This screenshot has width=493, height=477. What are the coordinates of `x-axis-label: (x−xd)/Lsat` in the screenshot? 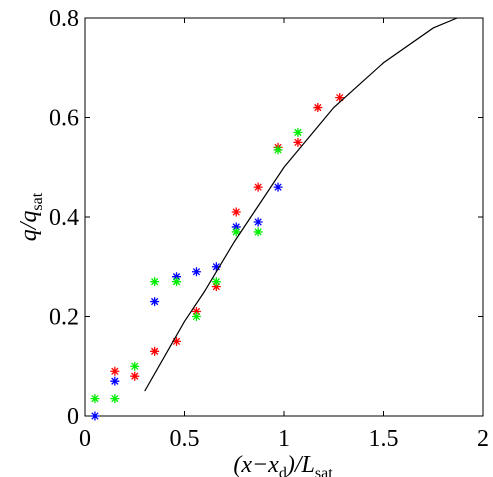 It's located at (283, 464).